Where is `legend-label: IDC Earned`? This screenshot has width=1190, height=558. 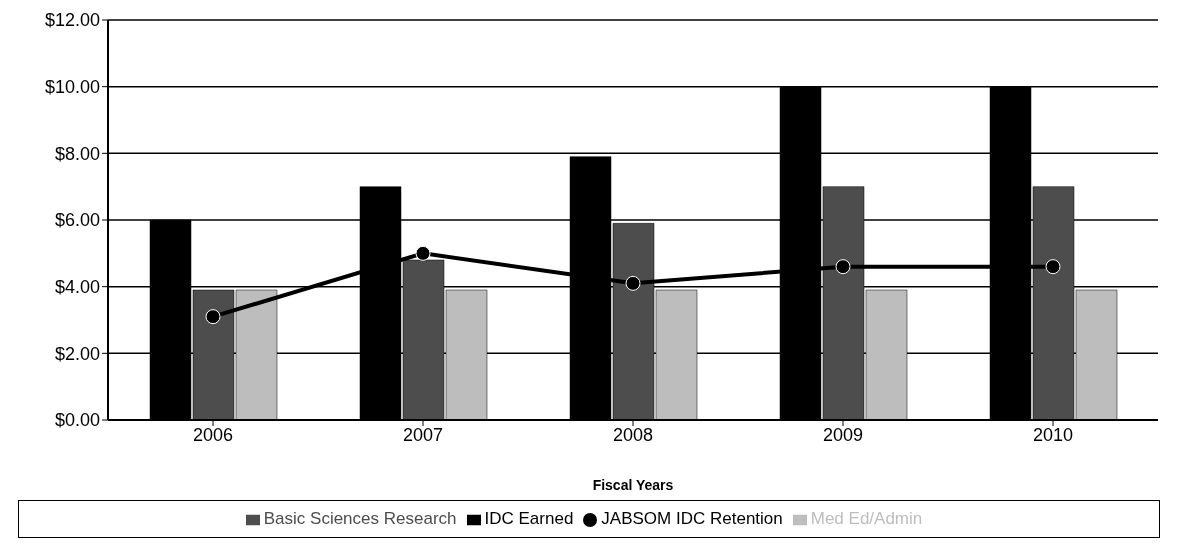
legend-label: IDC Earned is located at coordinates (529, 518).